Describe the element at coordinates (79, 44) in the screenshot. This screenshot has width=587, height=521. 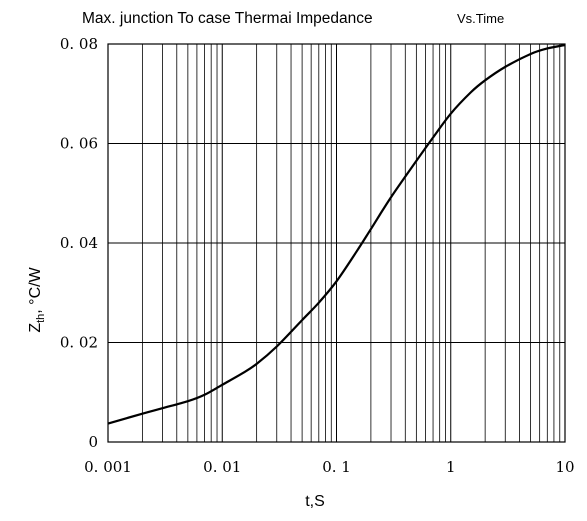
I see `y-tick-label: 0. 08` at that location.